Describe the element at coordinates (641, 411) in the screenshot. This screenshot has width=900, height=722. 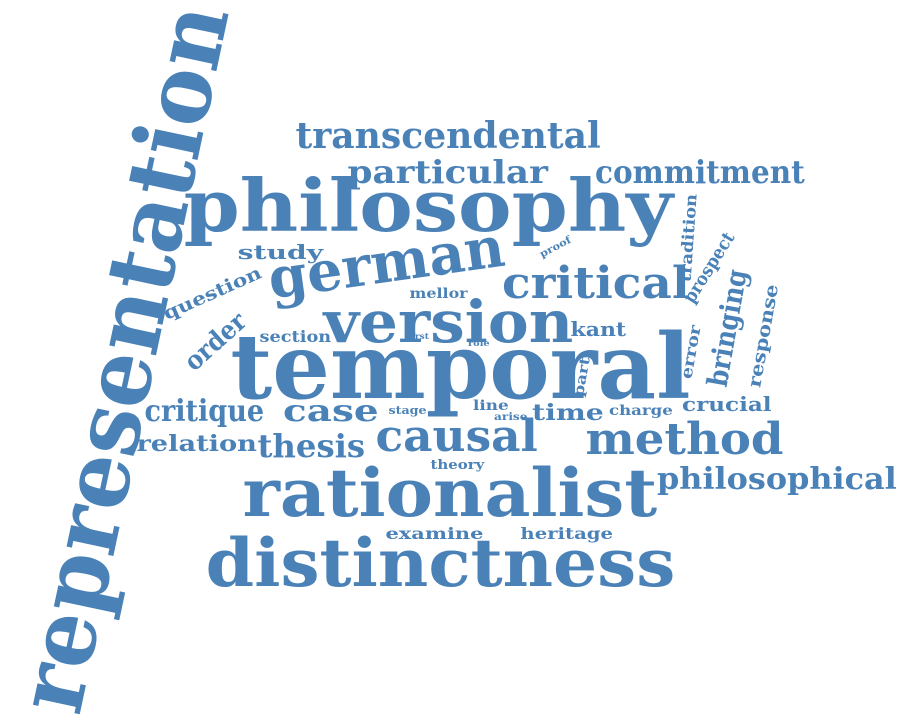
I see `word-charge: charge` at that location.